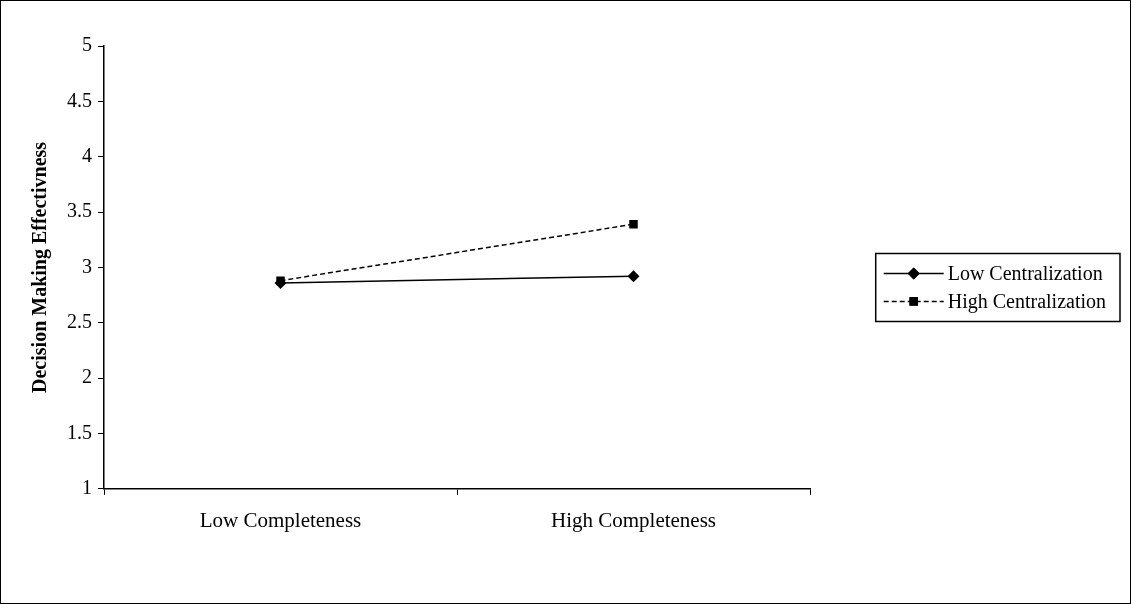  Describe the element at coordinates (79, 99) in the screenshot. I see `y-tick-label: 4.5` at that location.